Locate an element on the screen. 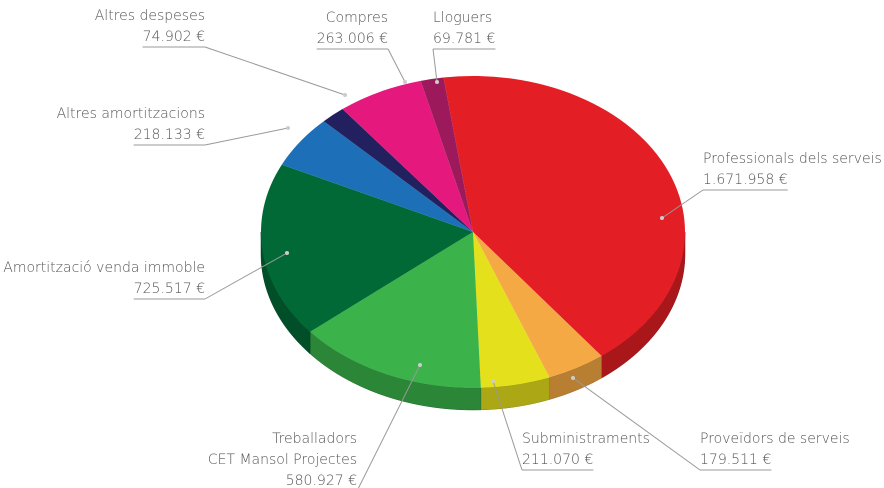  slice-label: Altres amortitzacions is located at coordinates (131, 114).